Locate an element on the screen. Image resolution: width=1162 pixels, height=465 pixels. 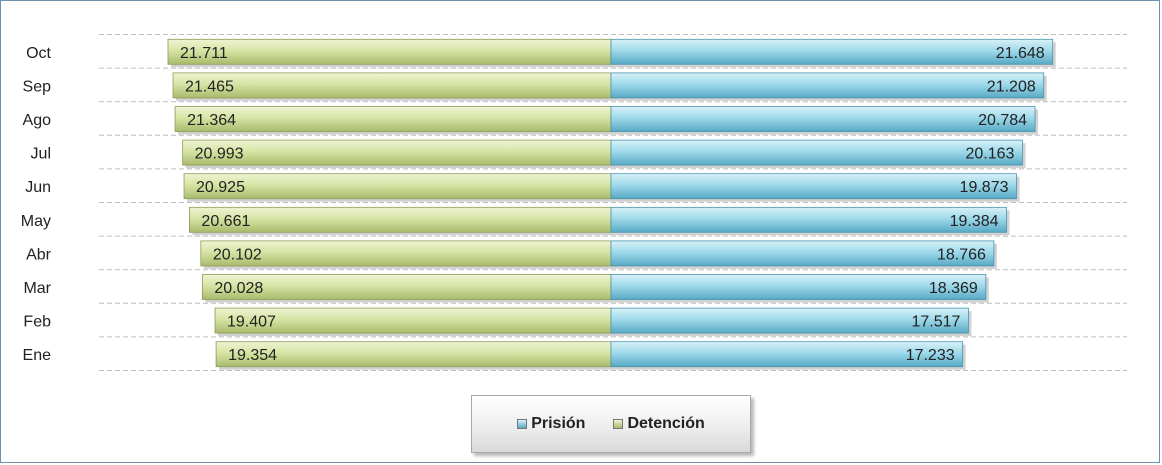
category-label: Jul is located at coordinates (41, 154).